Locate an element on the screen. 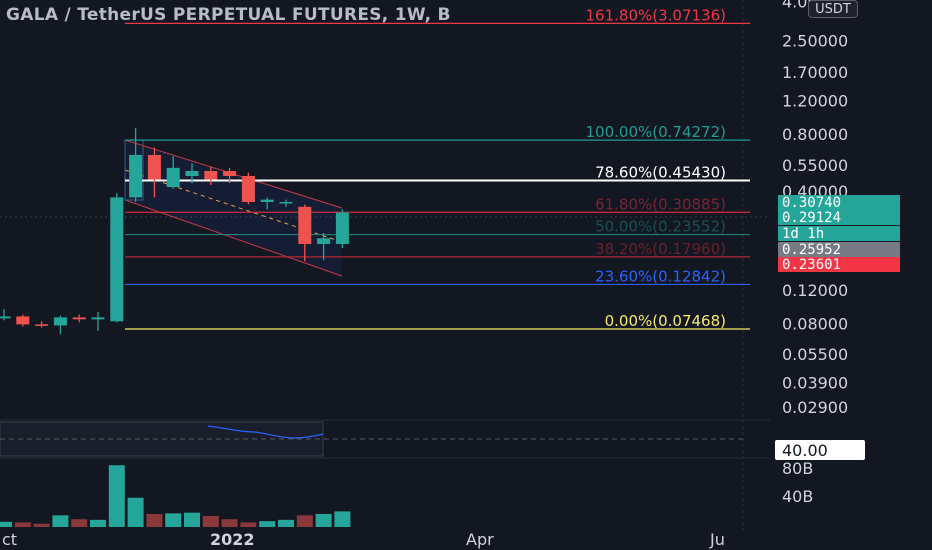 The image size is (932, 550). currency-button: USDT is located at coordinates (833, 9).